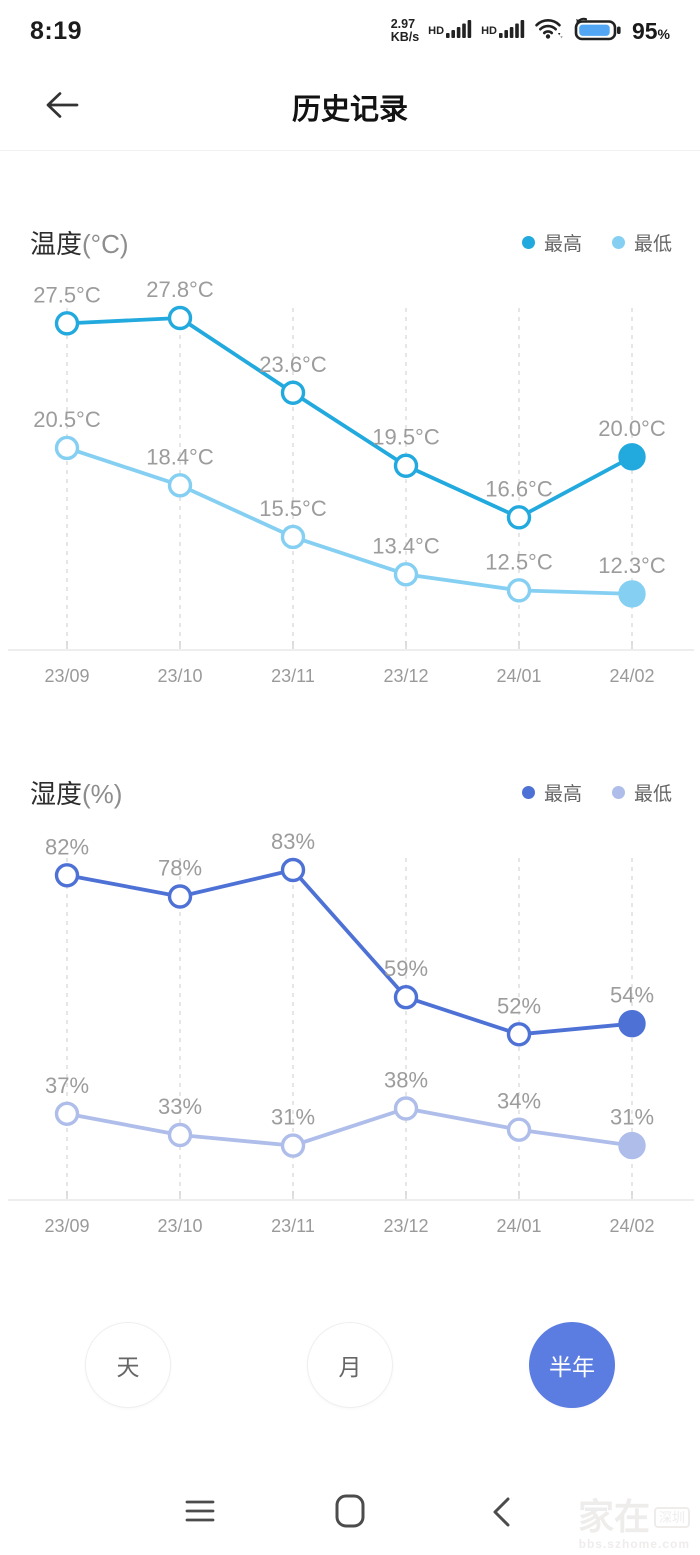 The width and height of the screenshot is (700, 1555). I want to click on clock: 8:19, so click(56, 30).